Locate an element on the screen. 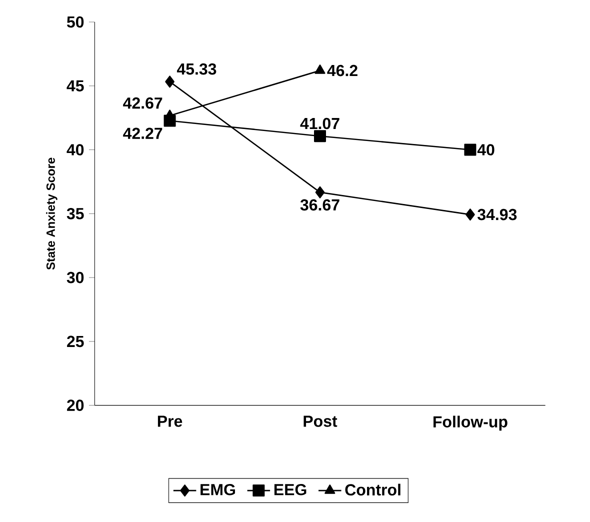 The width and height of the screenshot is (590, 522). y-tick-label: 30 is located at coordinates (75, 278).